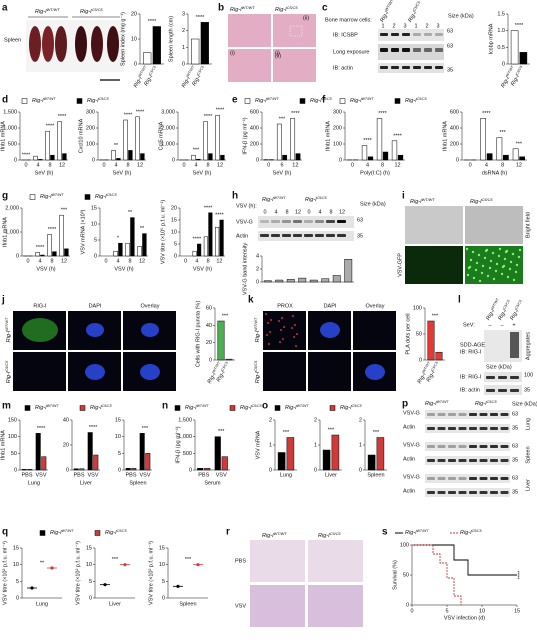 This screenshot has height=644, width=537. What do you see at coordinates (203, 475) in the screenshot?
I see `label: PBS` at bounding box center [203, 475].